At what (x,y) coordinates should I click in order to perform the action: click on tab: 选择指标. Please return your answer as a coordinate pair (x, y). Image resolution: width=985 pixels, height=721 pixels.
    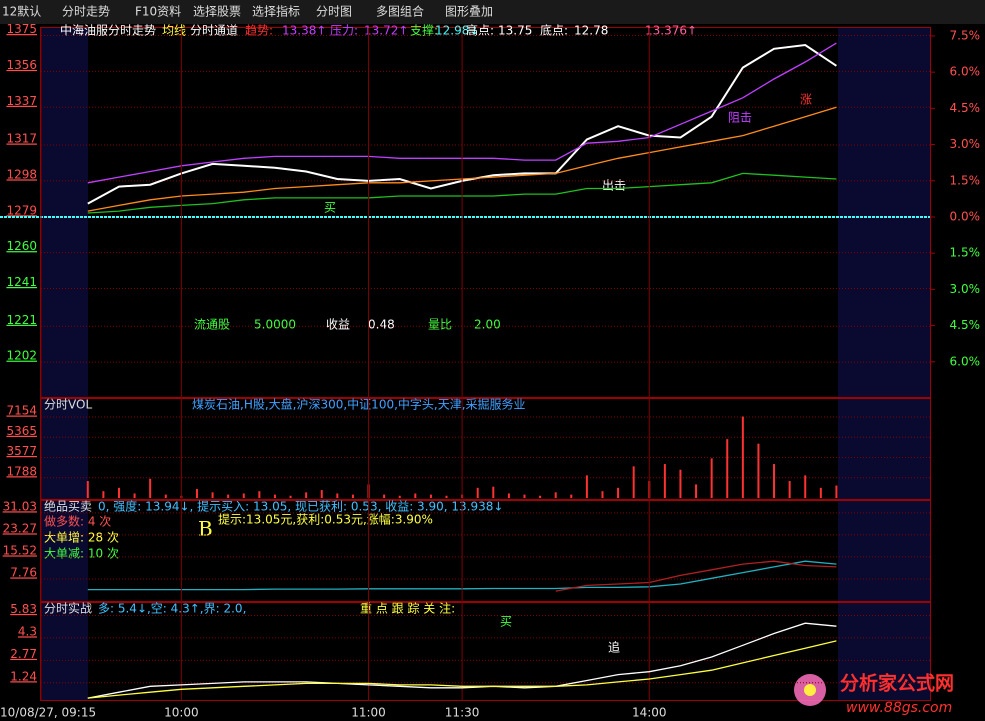
    Looking at the image, I should click on (276, 11).